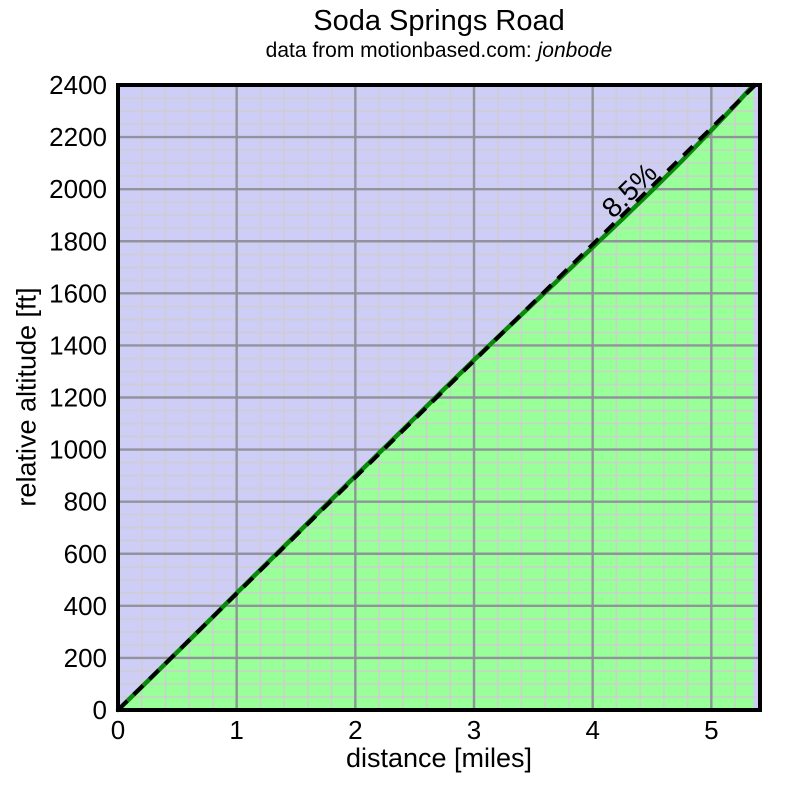 Image resolution: width=785 pixels, height=785 pixels. I want to click on y-tick-label: 200, so click(85, 658).